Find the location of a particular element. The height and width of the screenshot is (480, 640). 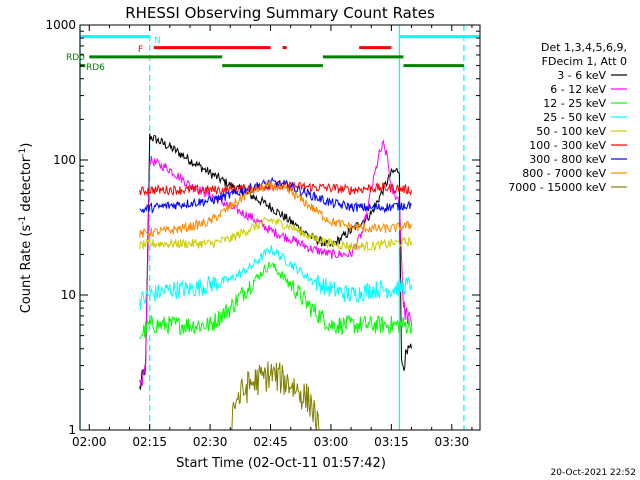

y-tick-label: 100 is located at coordinates (64, 160).